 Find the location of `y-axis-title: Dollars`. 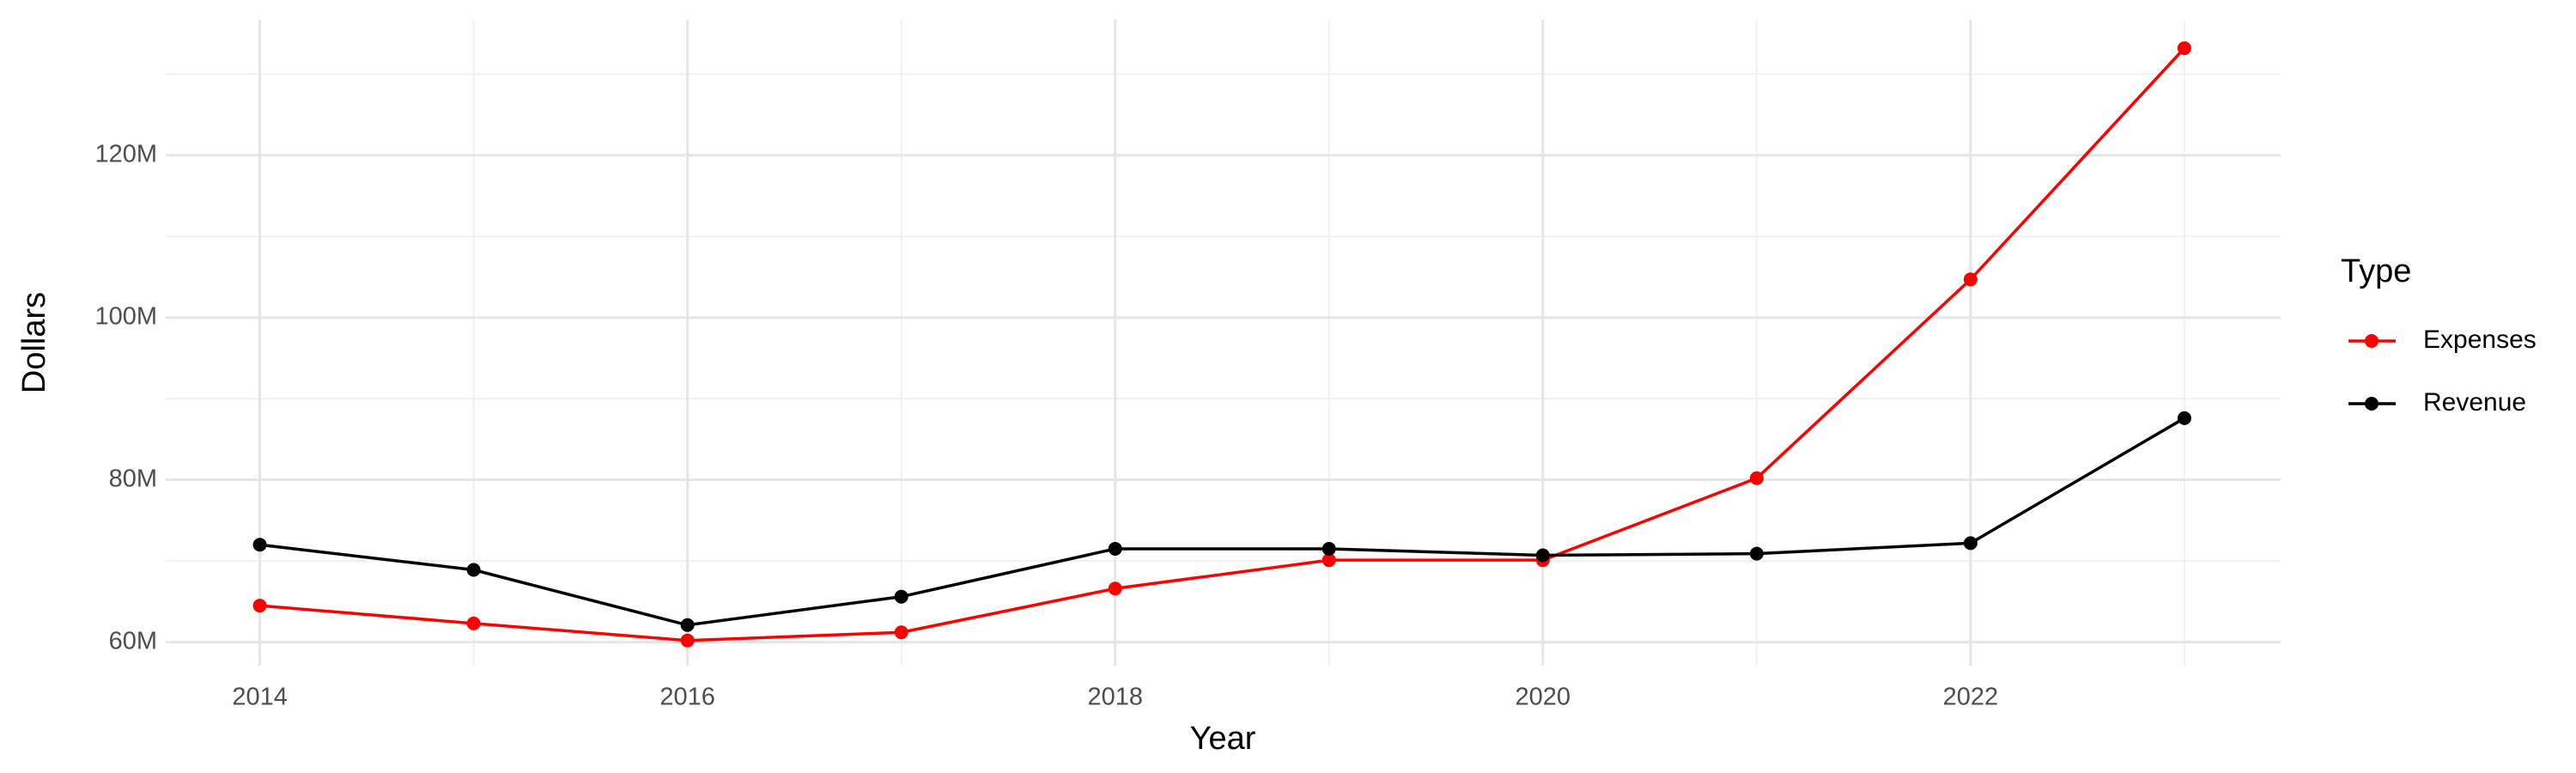

y-axis-title: Dollars is located at coordinates (34, 342).